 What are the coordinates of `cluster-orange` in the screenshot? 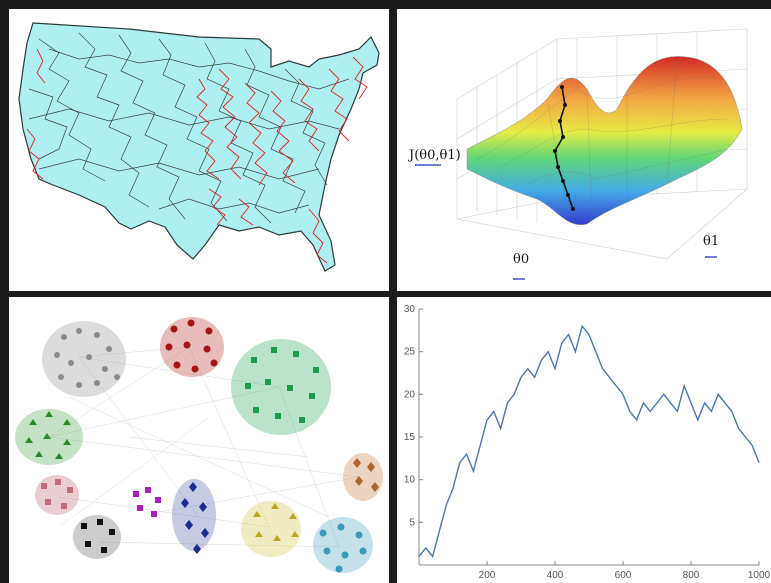 It's located at (363, 477).